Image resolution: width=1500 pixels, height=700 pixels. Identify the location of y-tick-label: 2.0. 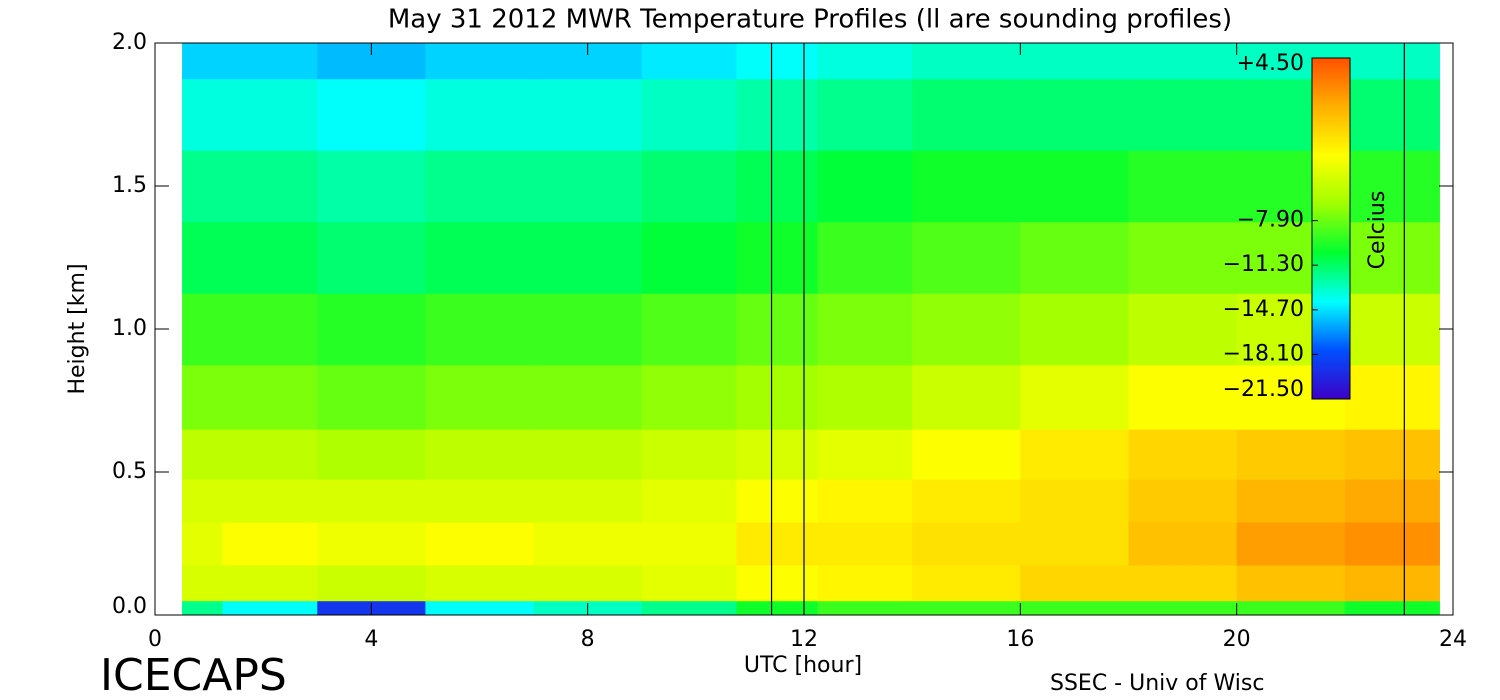
(129, 42).